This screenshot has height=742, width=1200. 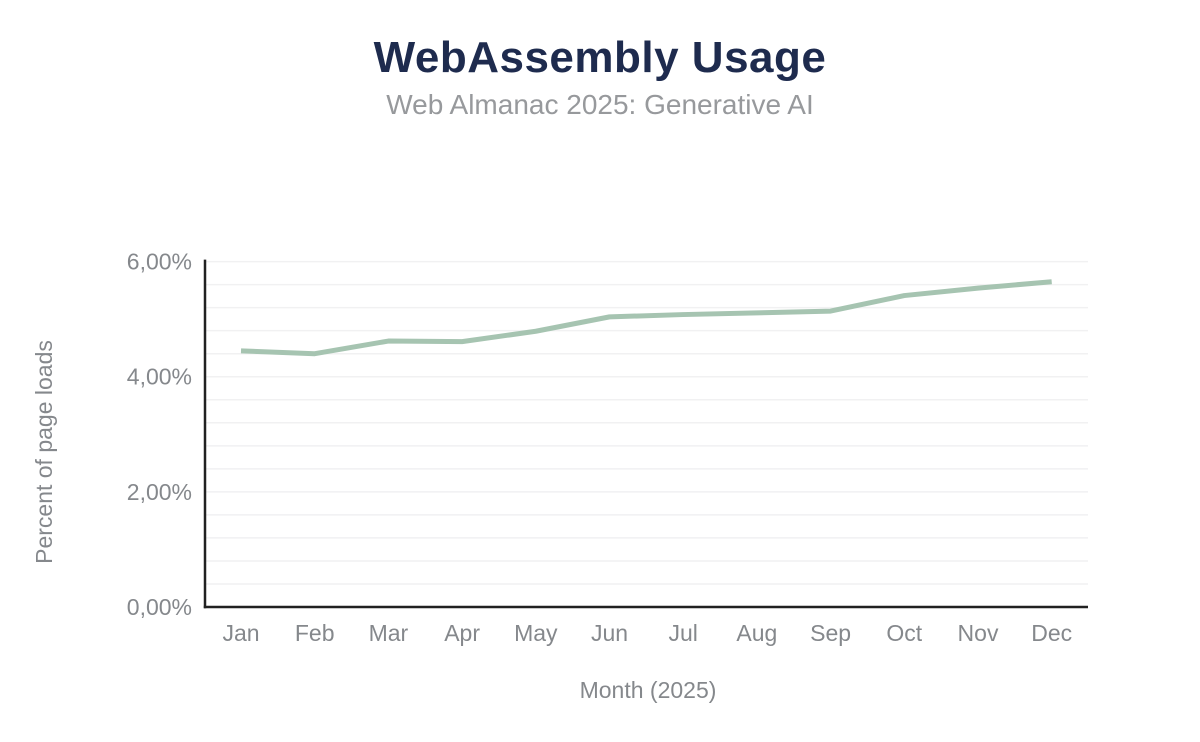 What do you see at coordinates (609, 633) in the screenshot?
I see `x-tick-label: Jun` at bounding box center [609, 633].